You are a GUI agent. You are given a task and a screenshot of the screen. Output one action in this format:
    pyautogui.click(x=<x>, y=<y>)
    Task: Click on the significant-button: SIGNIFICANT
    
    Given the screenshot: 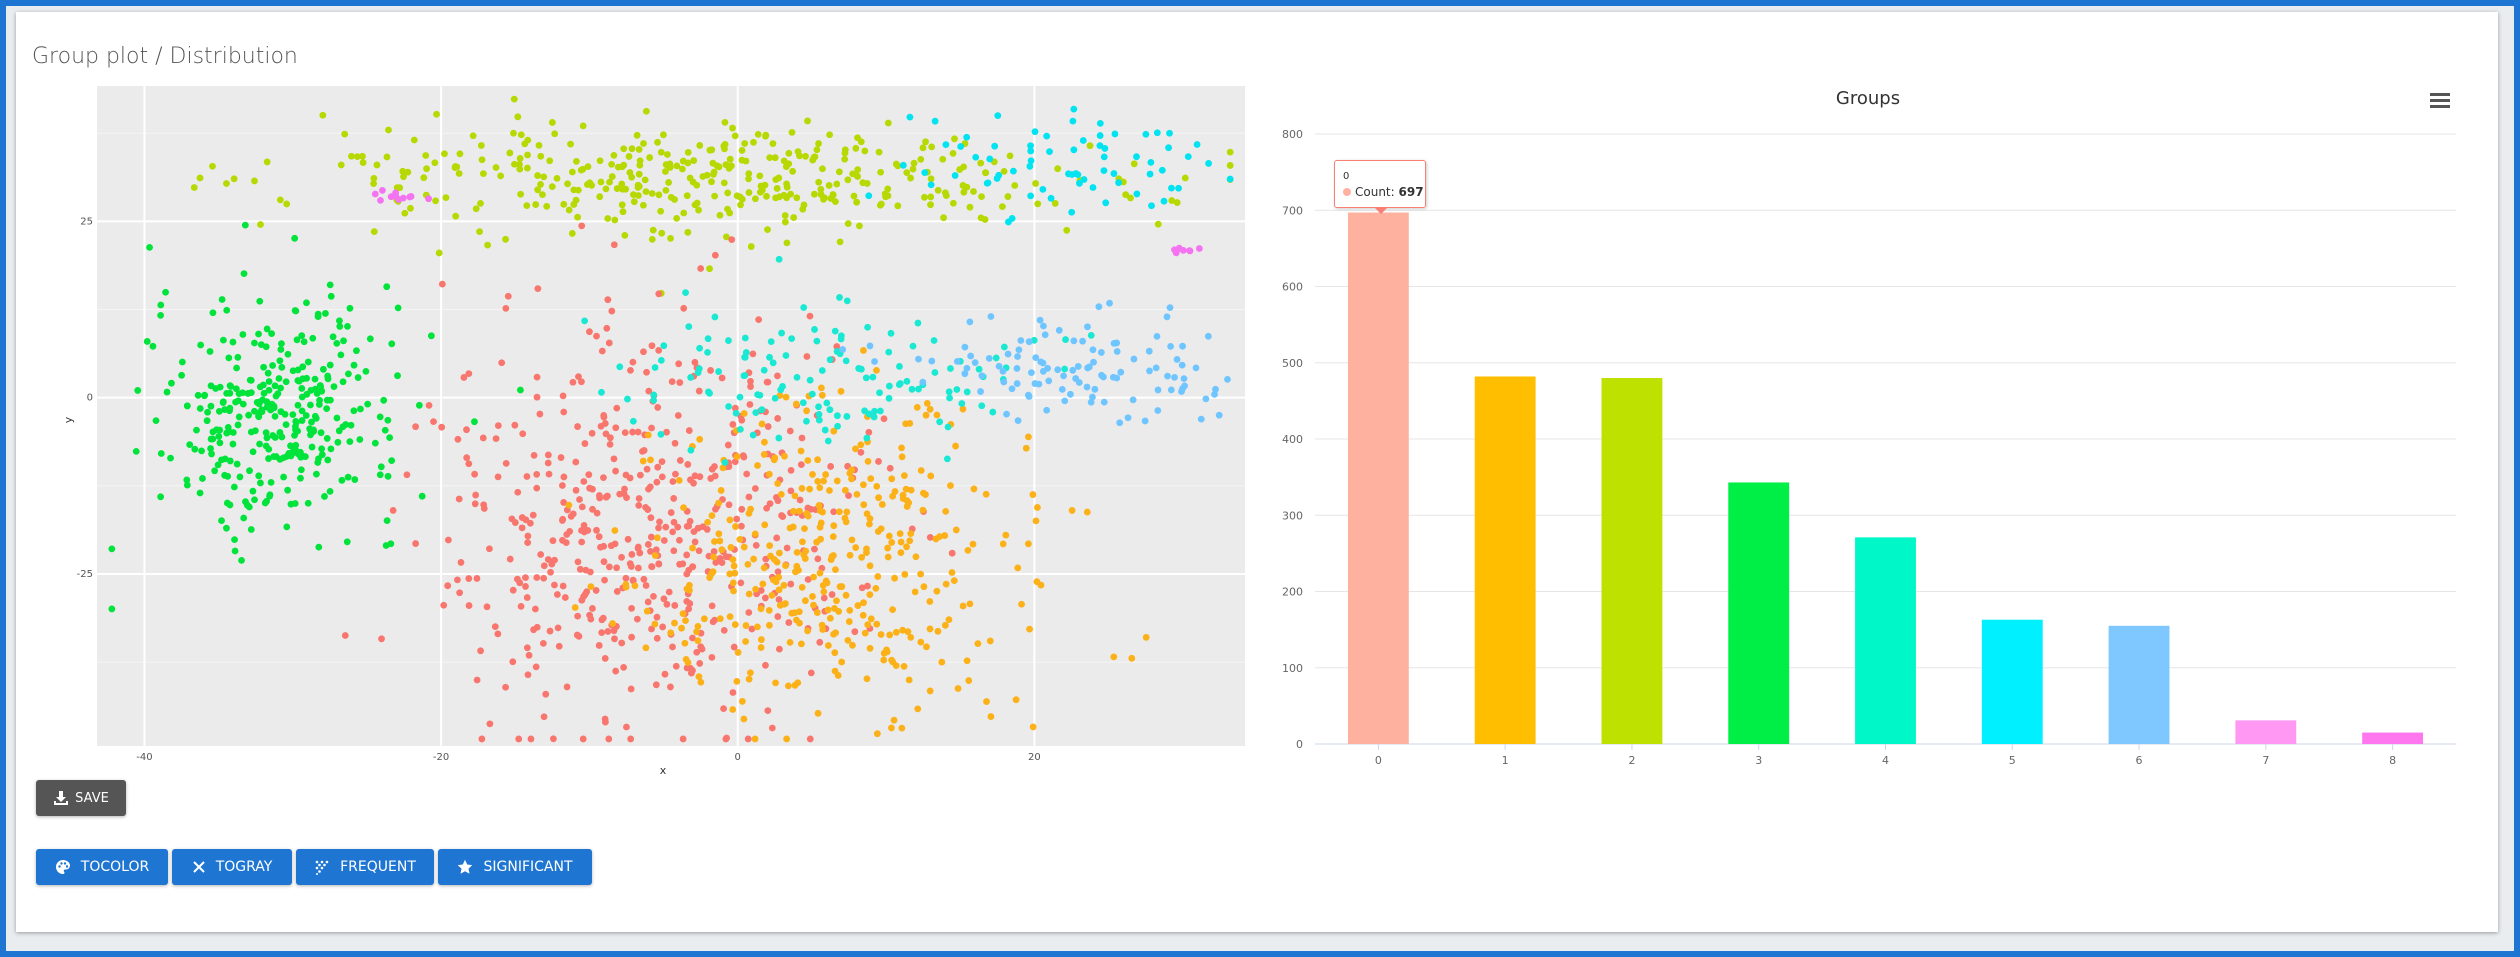 What is the action you would take?
    pyautogui.click(x=515, y=867)
    